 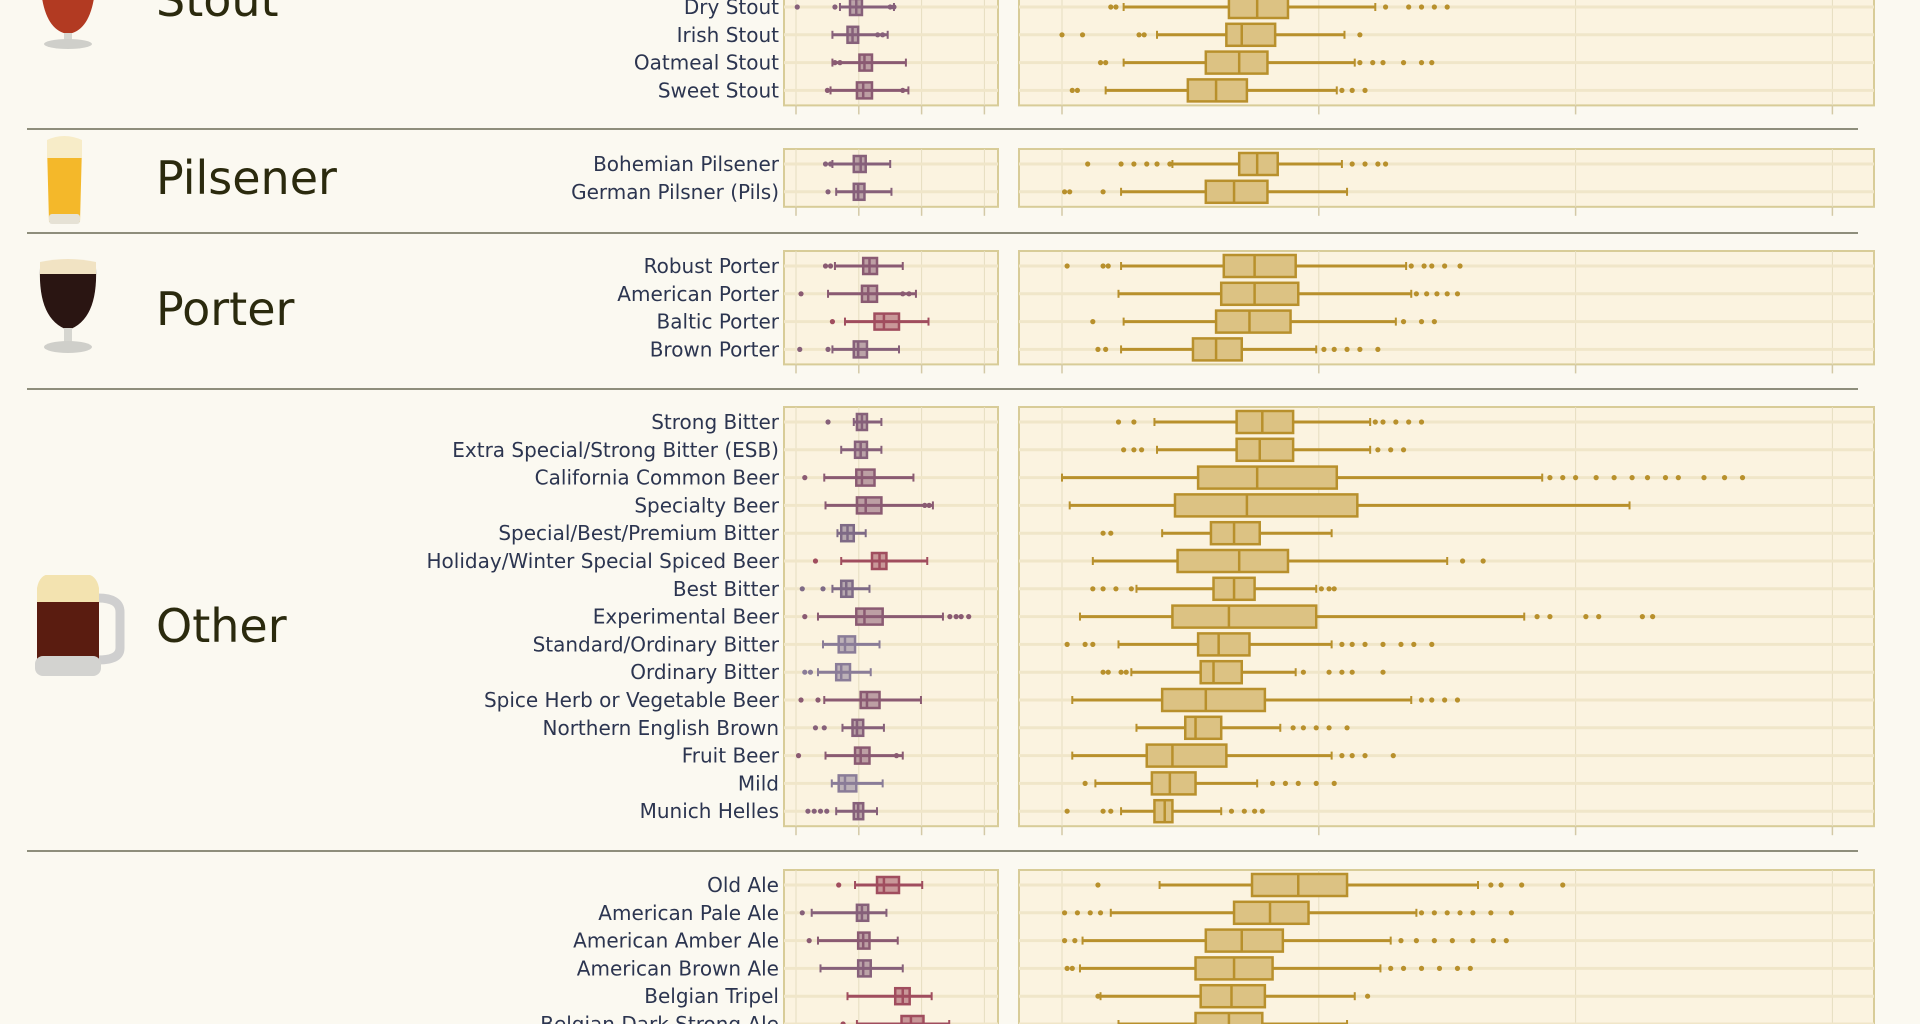 What do you see at coordinates (68, 306) in the screenshot?
I see `porter-goblet-icon` at bounding box center [68, 306].